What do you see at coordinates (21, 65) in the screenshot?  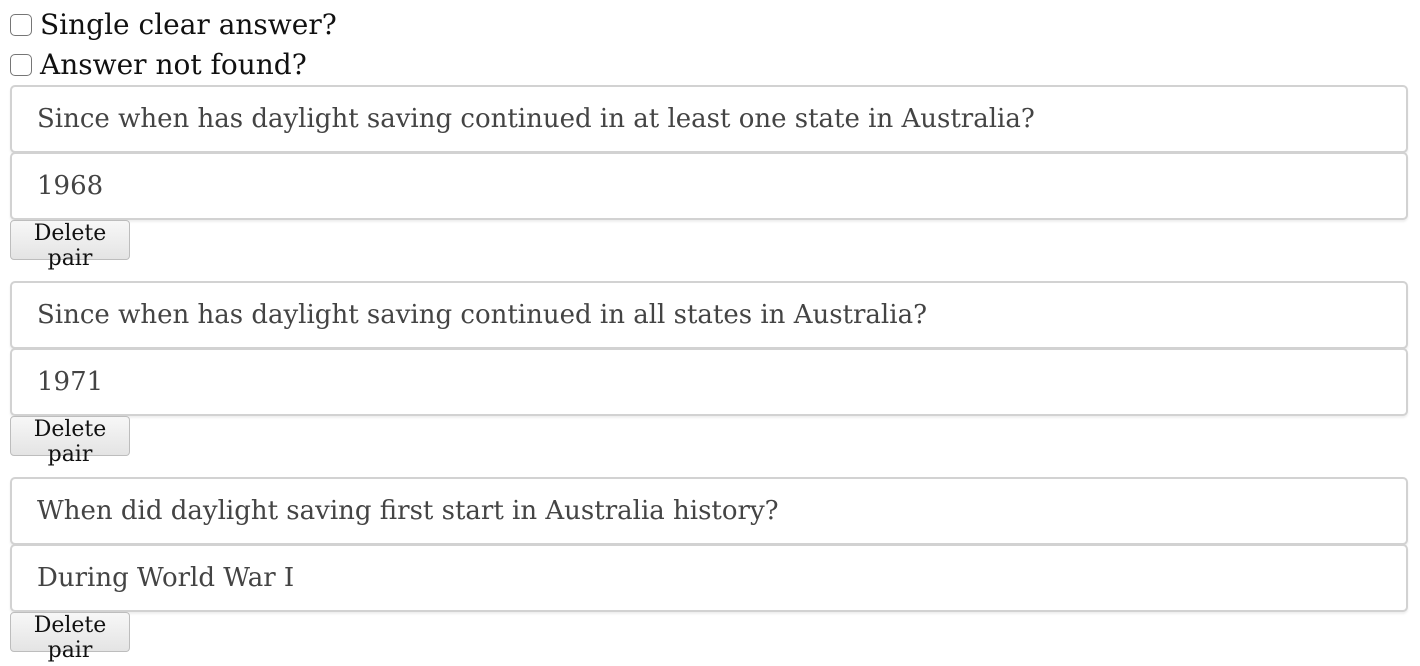 I see `answer-not-found-checkbox` at bounding box center [21, 65].